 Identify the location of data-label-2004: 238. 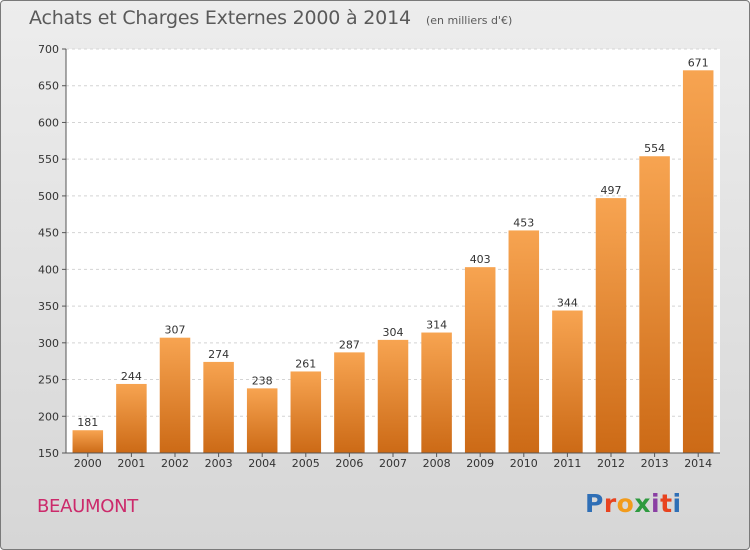
(262, 380).